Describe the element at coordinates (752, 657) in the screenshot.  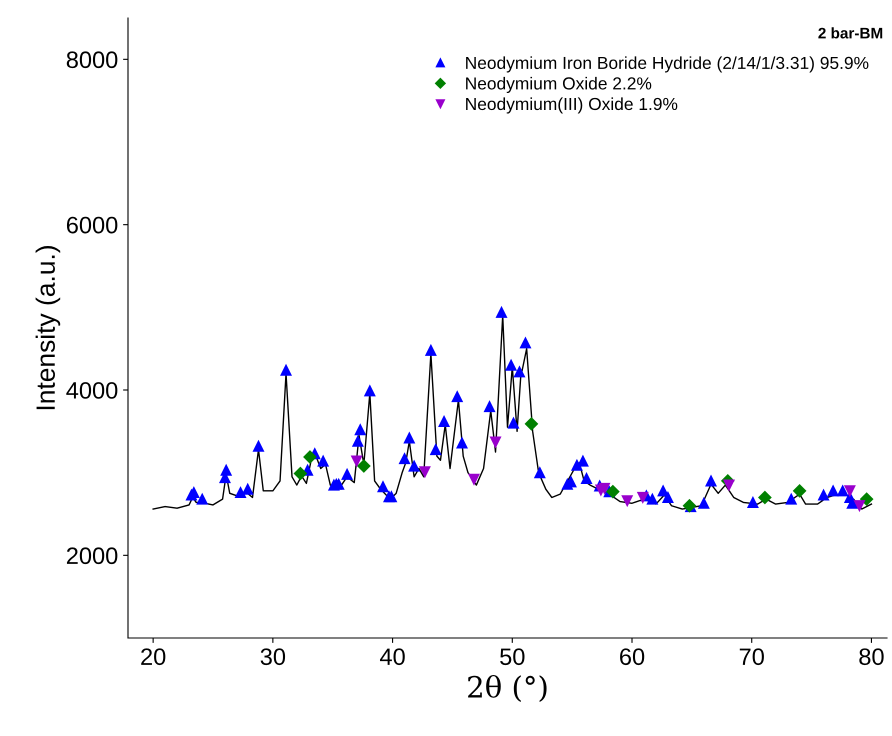
I see `x-tick-label: 70` at that location.